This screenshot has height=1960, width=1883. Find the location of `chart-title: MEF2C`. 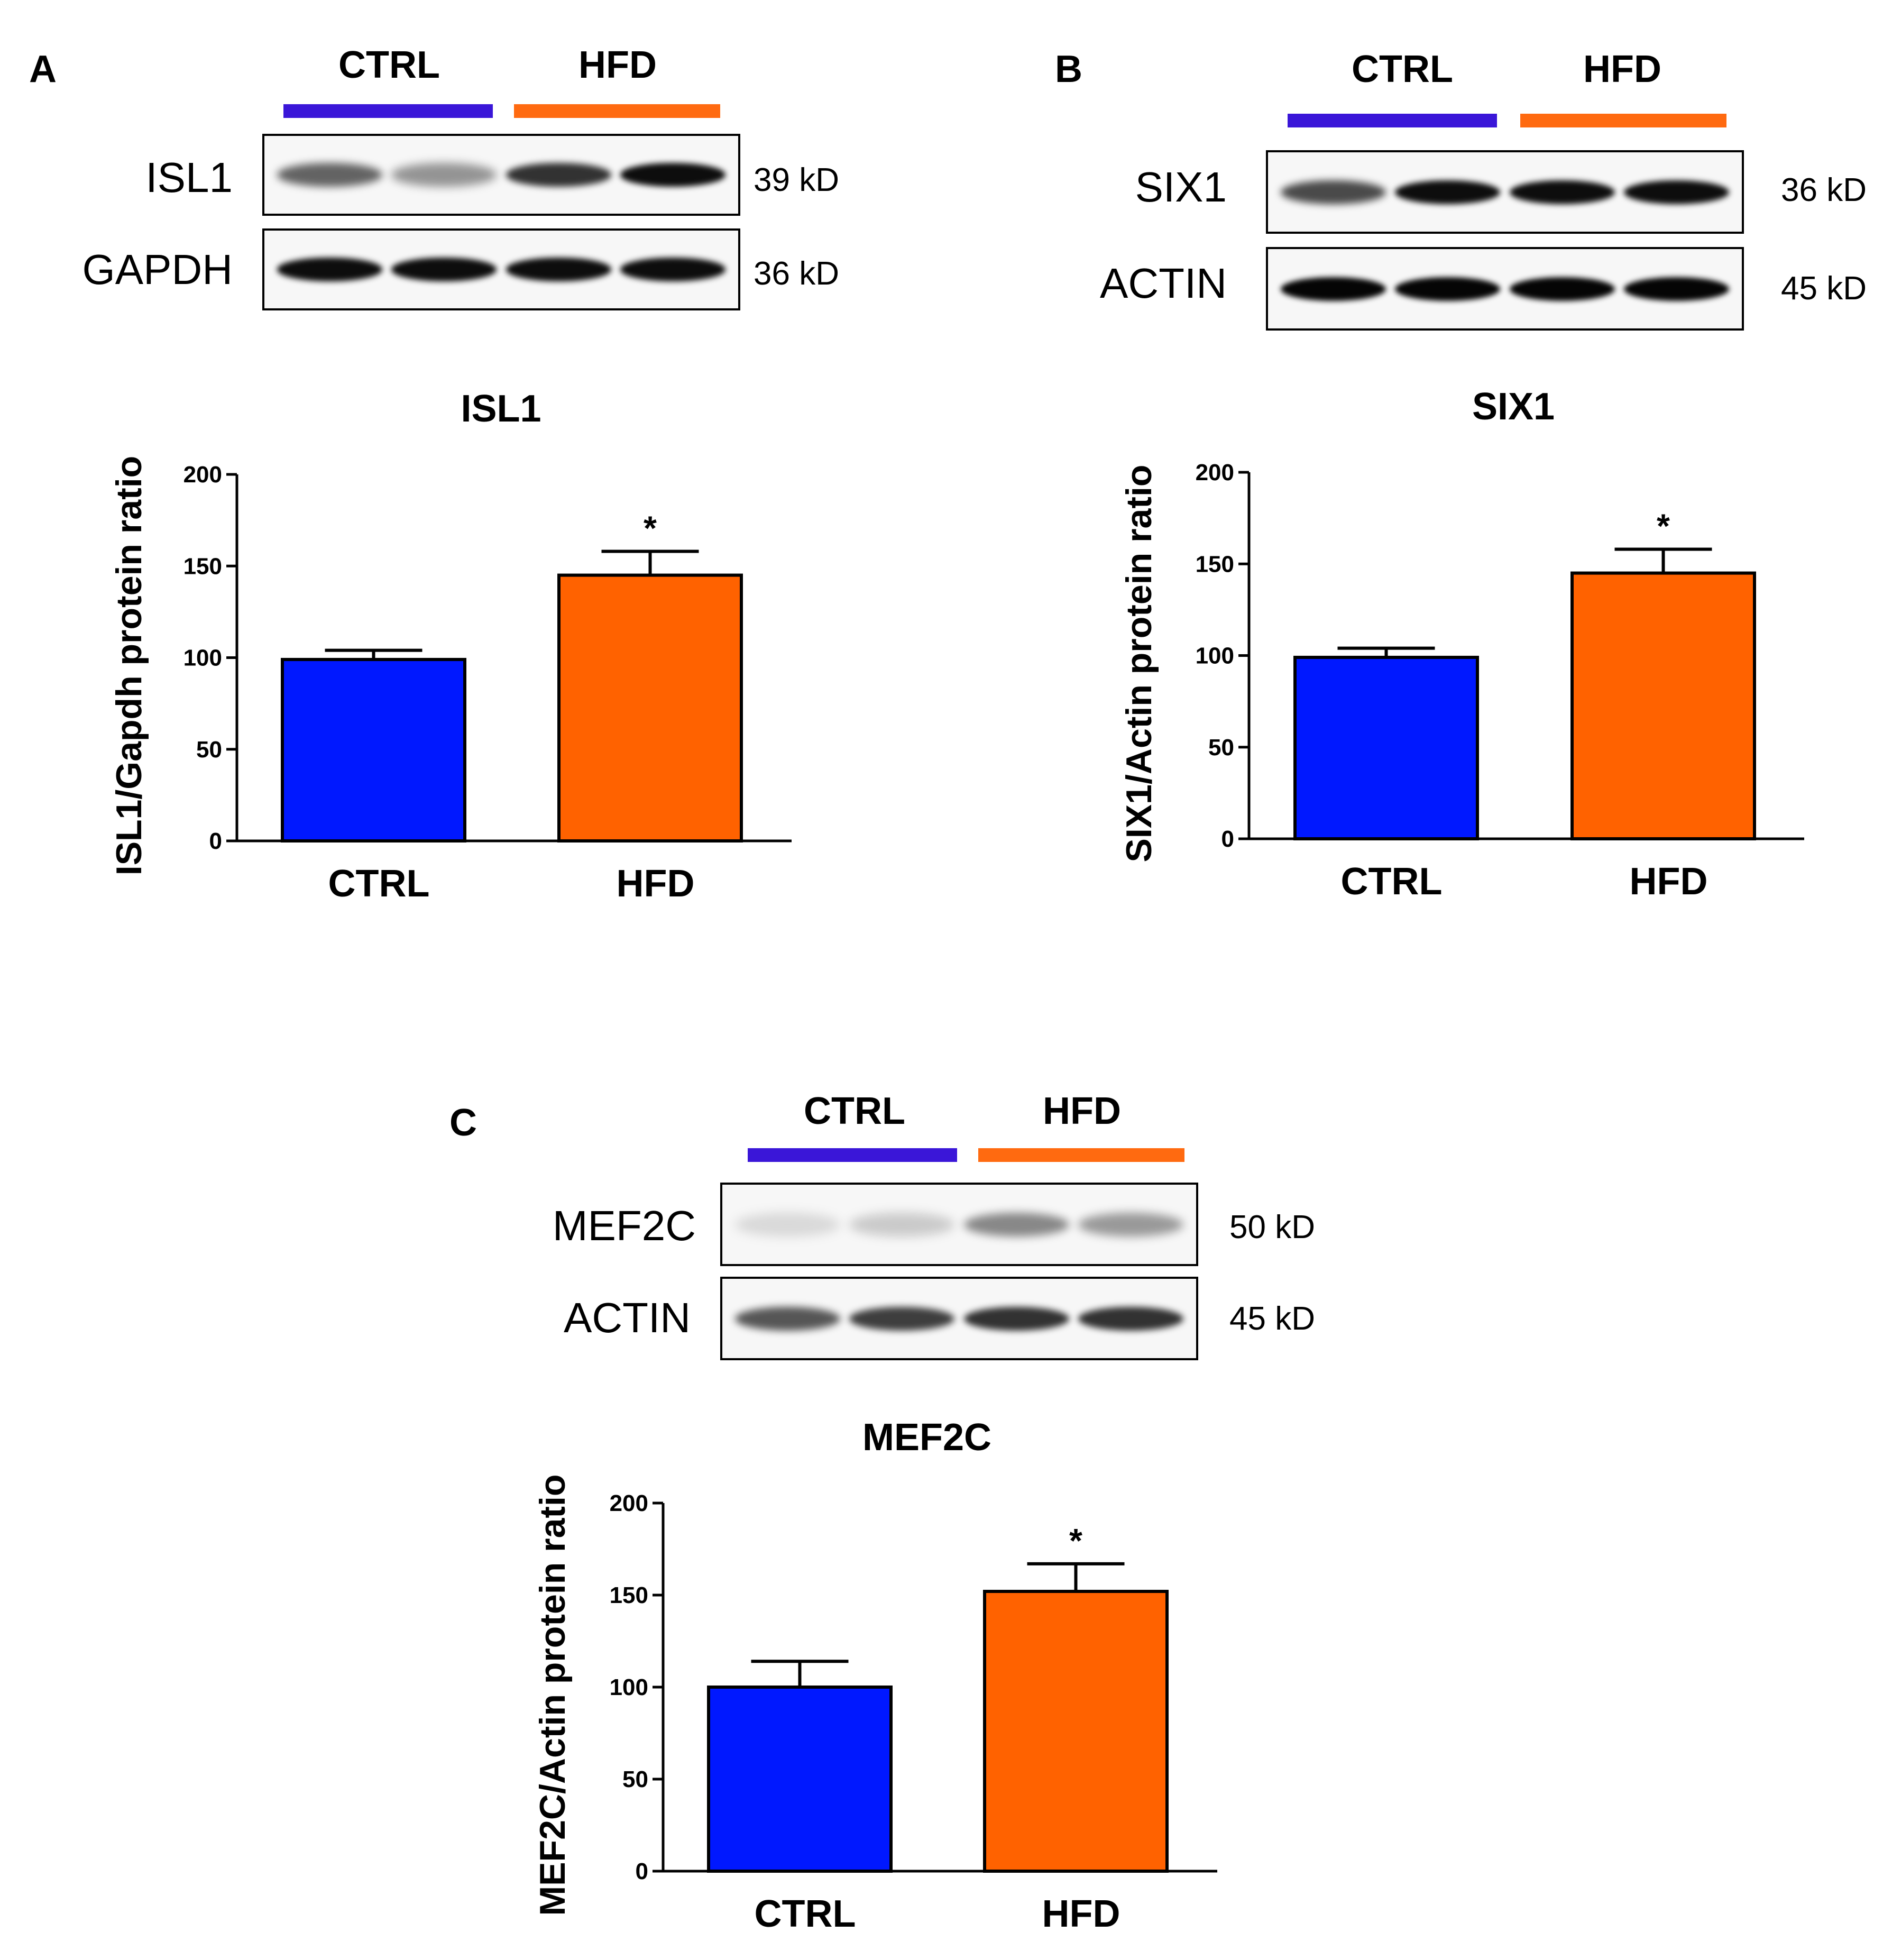

chart-title: MEF2C is located at coordinates (926, 1437).